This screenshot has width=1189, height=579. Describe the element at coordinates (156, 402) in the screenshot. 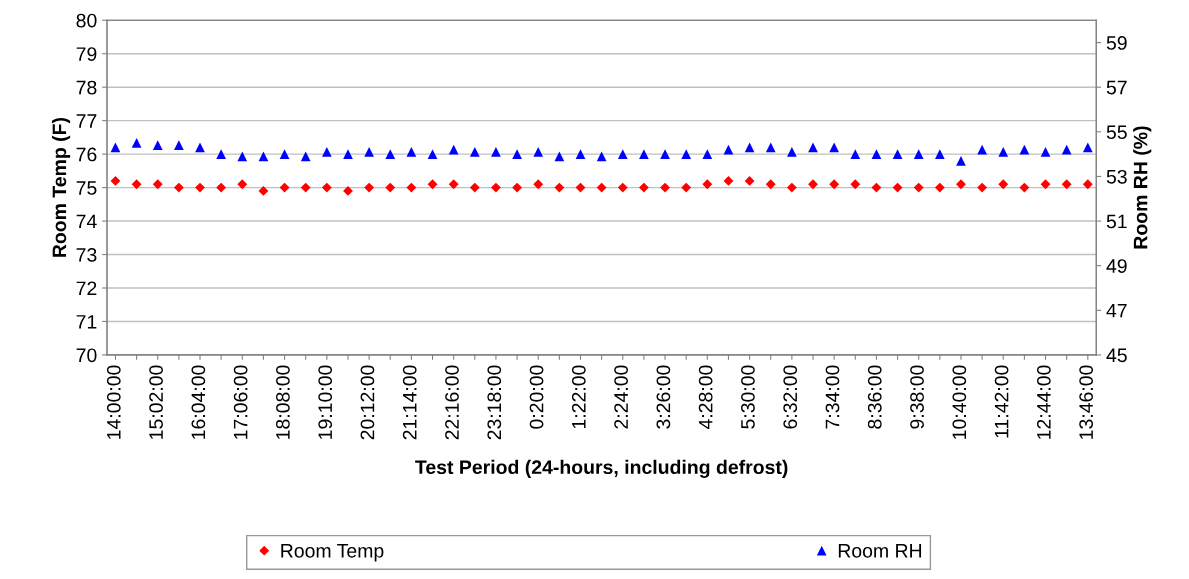

I see `x-tick-label: 15:02:00` at that location.